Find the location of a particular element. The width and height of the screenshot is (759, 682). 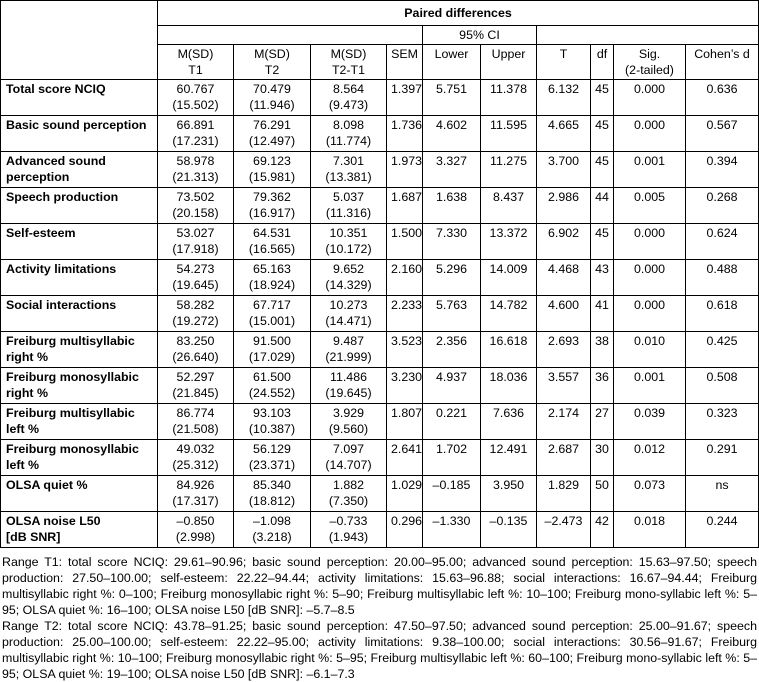

cell-df: 41 is located at coordinates (602, 313).